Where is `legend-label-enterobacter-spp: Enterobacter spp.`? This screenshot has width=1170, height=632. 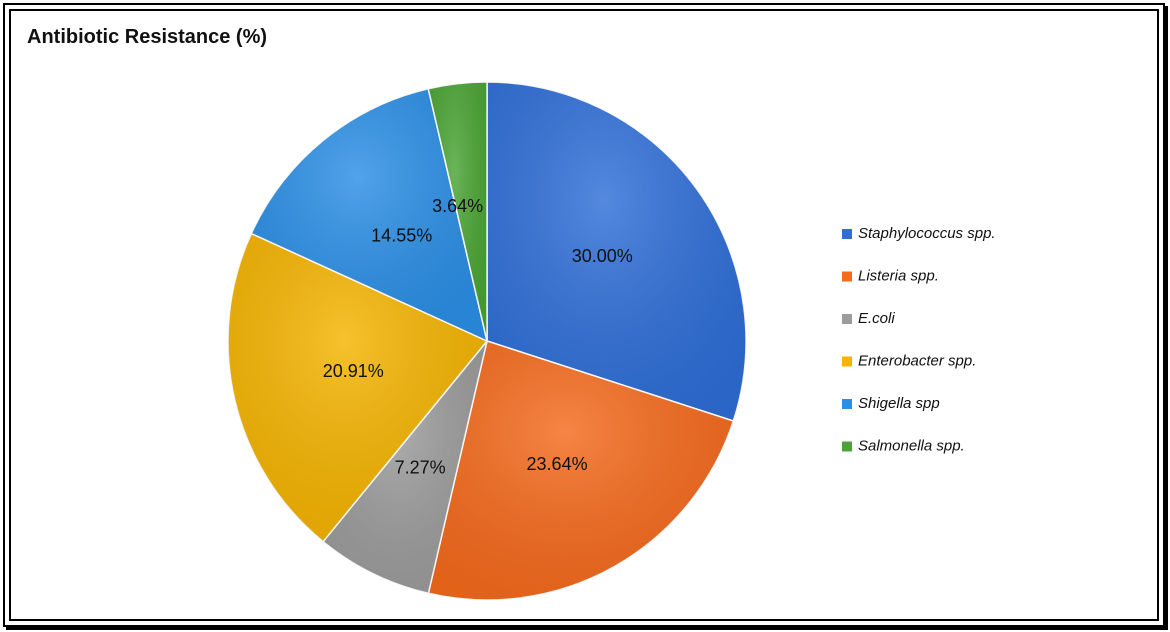 legend-label-enterobacter-spp: Enterobacter spp. is located at coordinates (917, 360).